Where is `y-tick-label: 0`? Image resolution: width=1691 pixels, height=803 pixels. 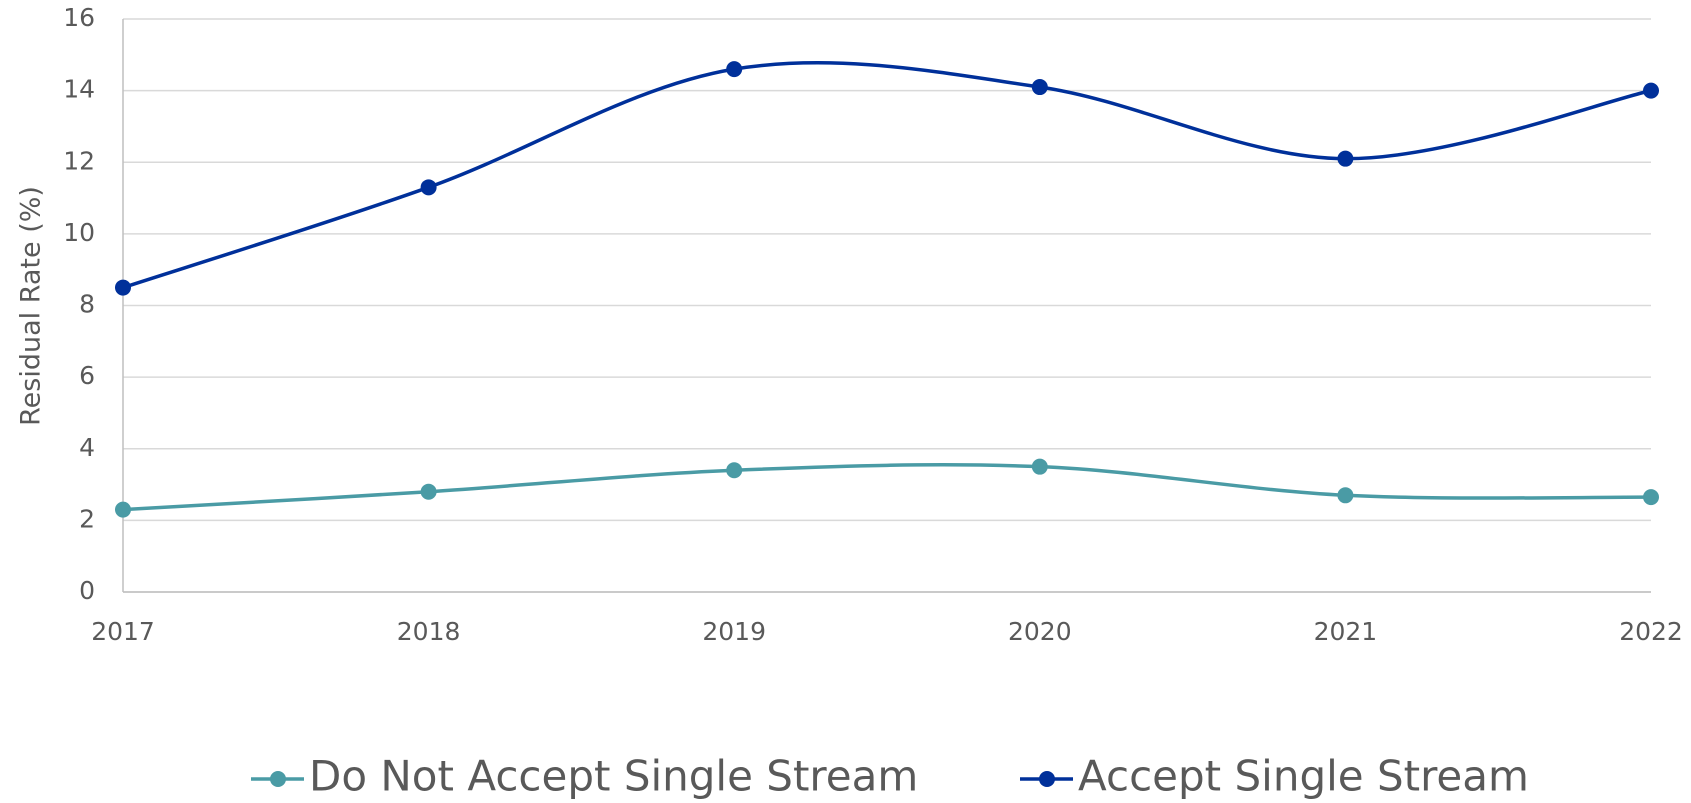 y-tick-label: 0 is located at coordinates (87, 590).